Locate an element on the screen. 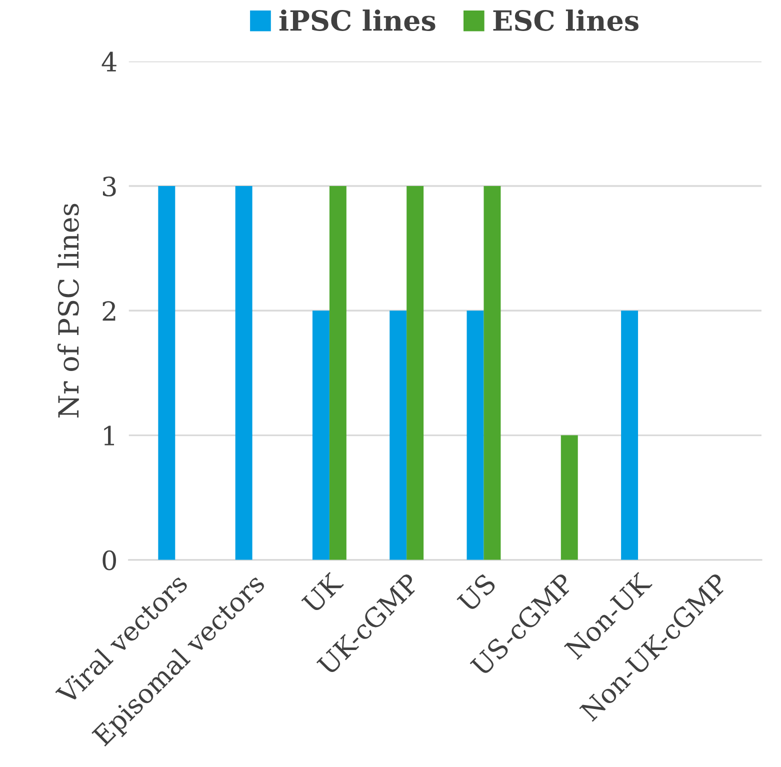 Image resolution: width=781 pixels, height=767 pixels. y-tick-label: 0 is located at coordinates (109, 560).